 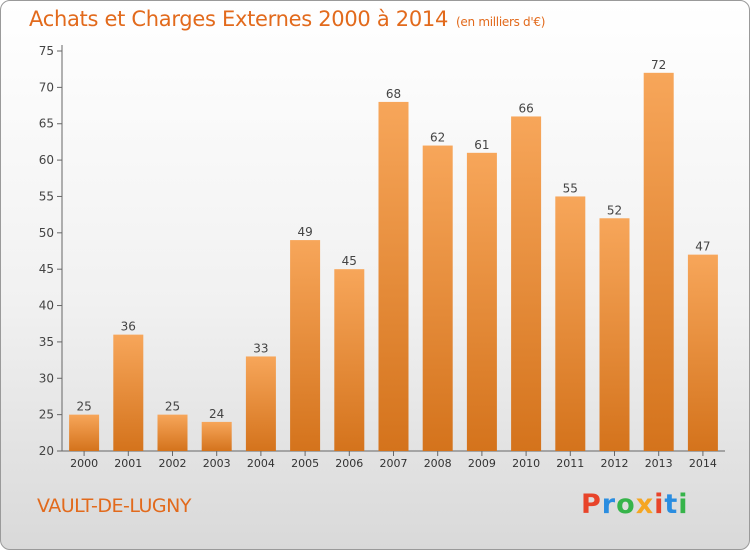 I want to click on y-tick-label: 55, so click(x=46, y=196).